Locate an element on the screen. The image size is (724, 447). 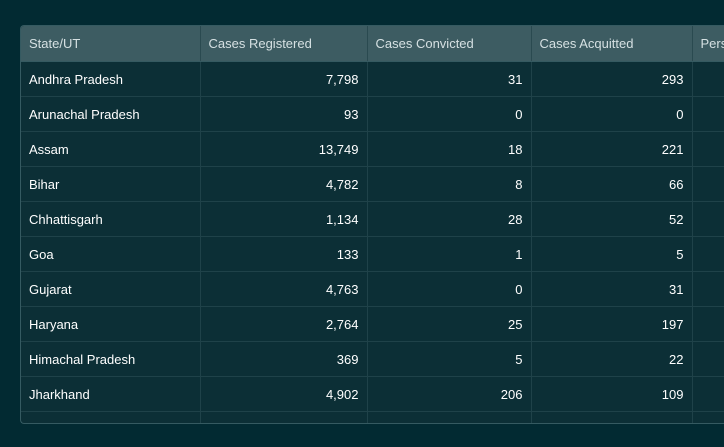
column-header-cases-convicted: Cases Convicted is located at coordinates (449, 44).